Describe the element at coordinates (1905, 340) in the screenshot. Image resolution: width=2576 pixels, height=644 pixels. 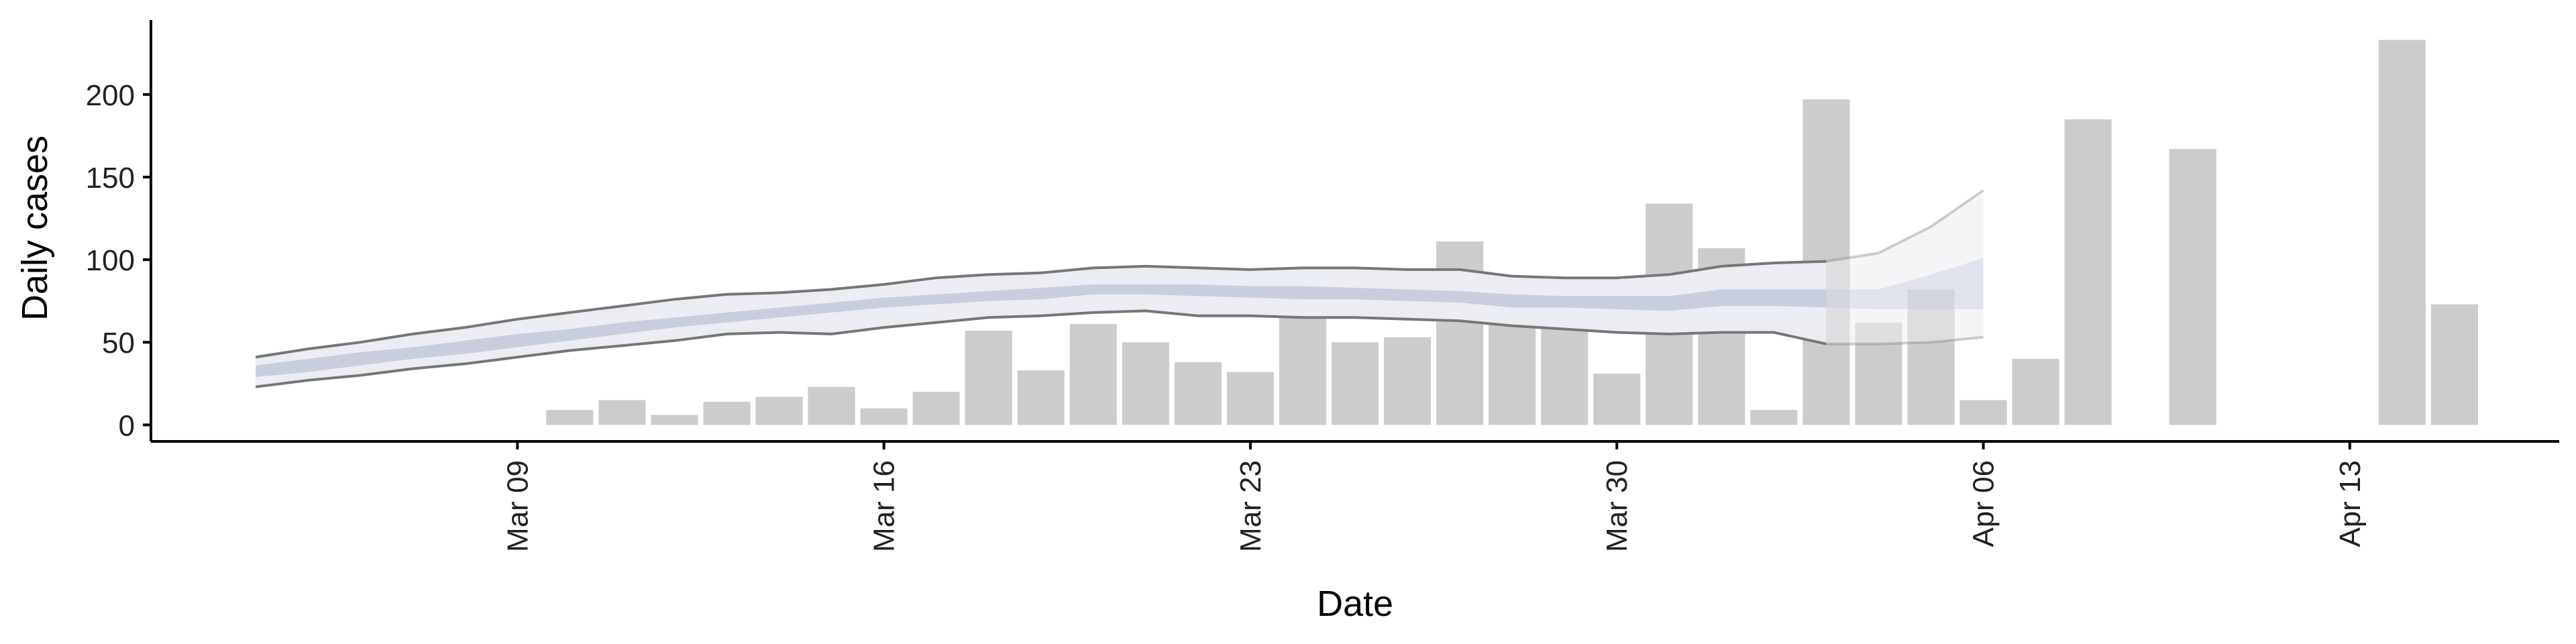
I see `lower-bound-line-forecast` at that location.